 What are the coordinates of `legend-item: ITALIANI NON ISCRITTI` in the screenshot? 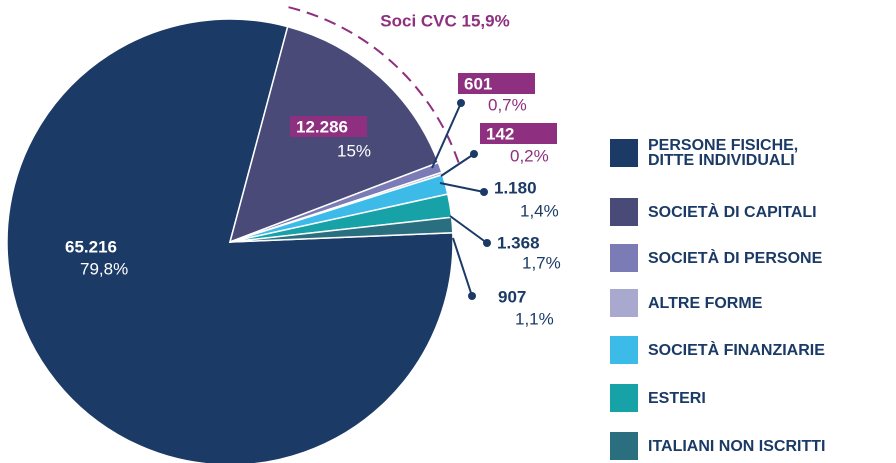 It's located at (717, 446).